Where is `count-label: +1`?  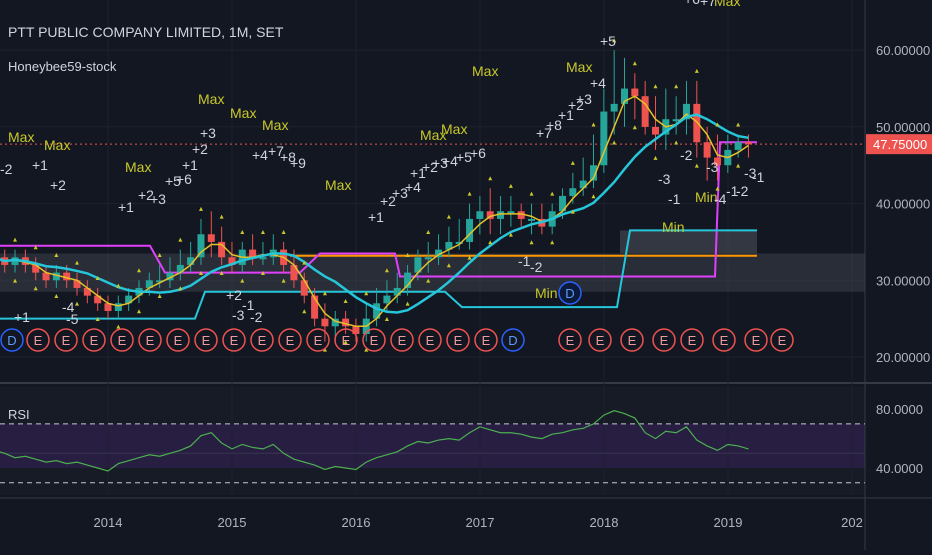
count-label: +1 is located at coordinates (376, 217).